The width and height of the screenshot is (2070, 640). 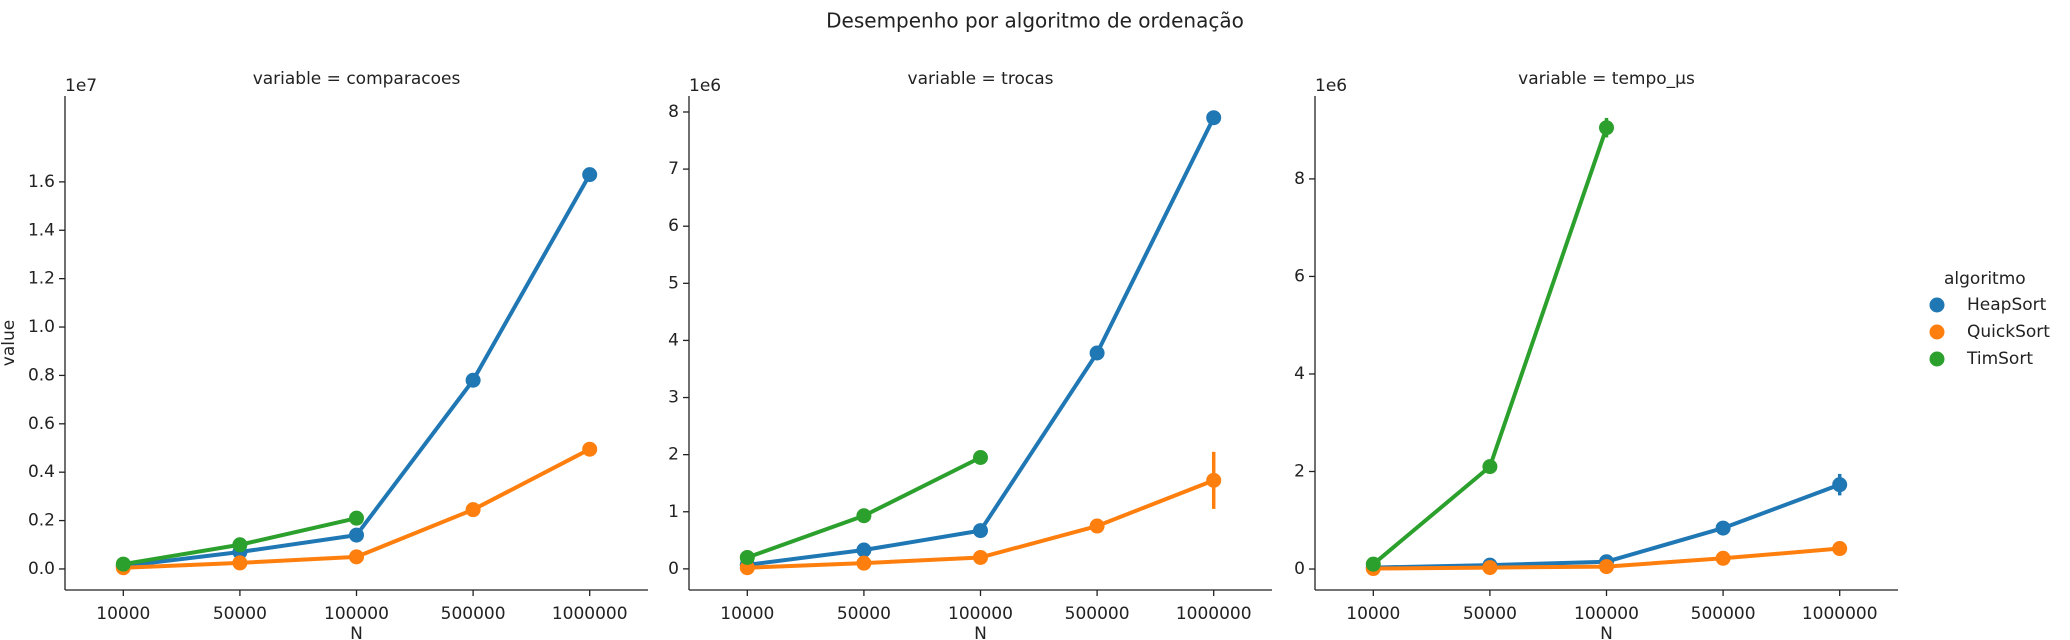 I want to click on y-tick-label: 0.6, so click(x=41, y=424).